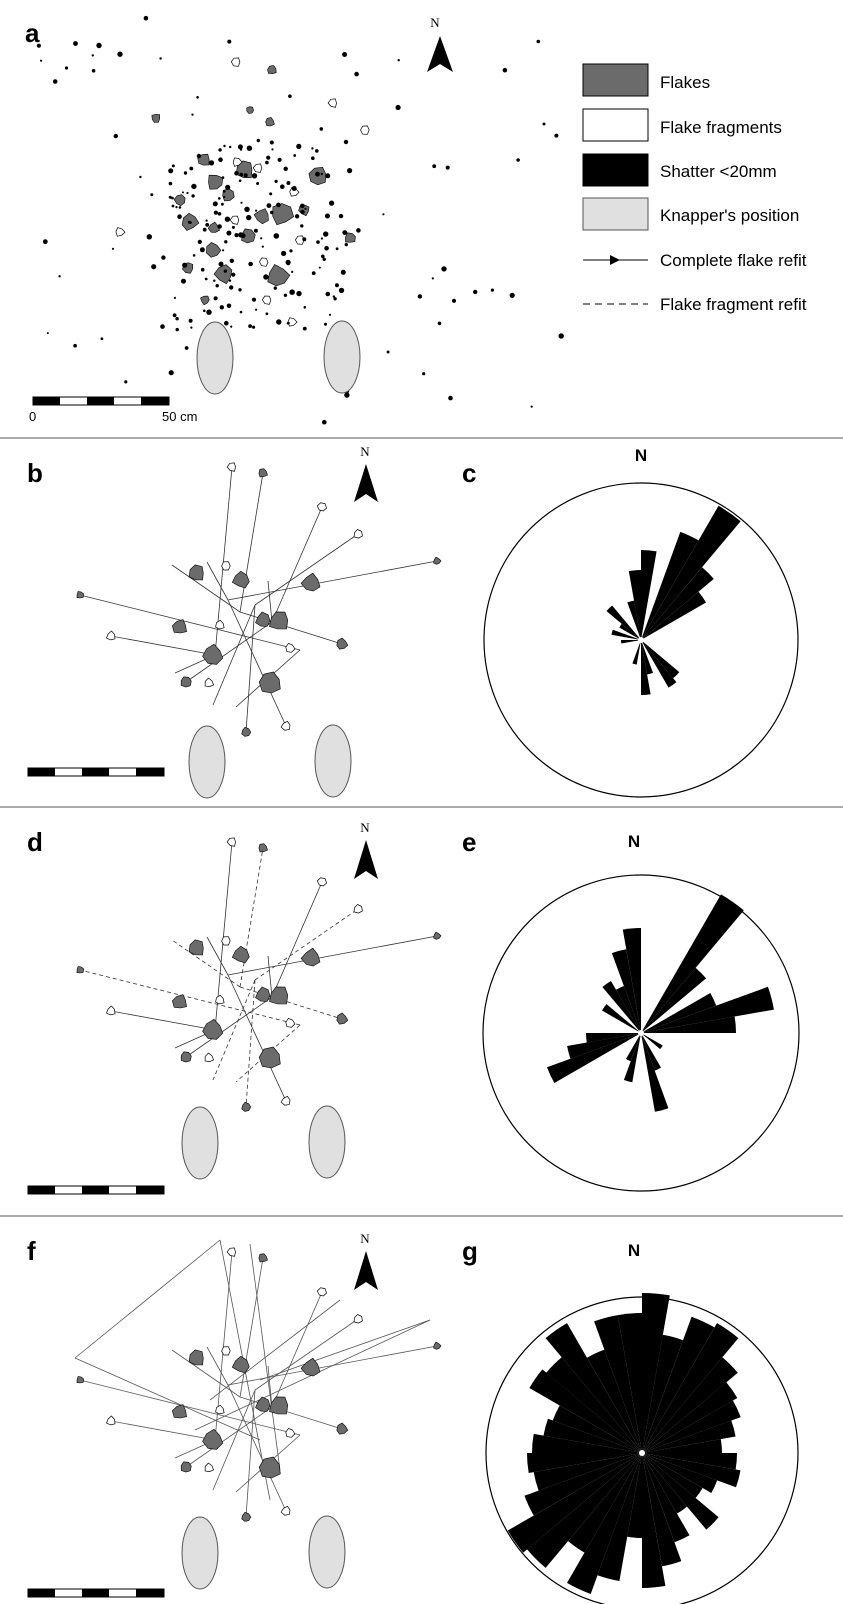  What do you see at coordinates (96, 1190) in the screenshot?
I see `scale-bar` at bounding box center [96, 1190].